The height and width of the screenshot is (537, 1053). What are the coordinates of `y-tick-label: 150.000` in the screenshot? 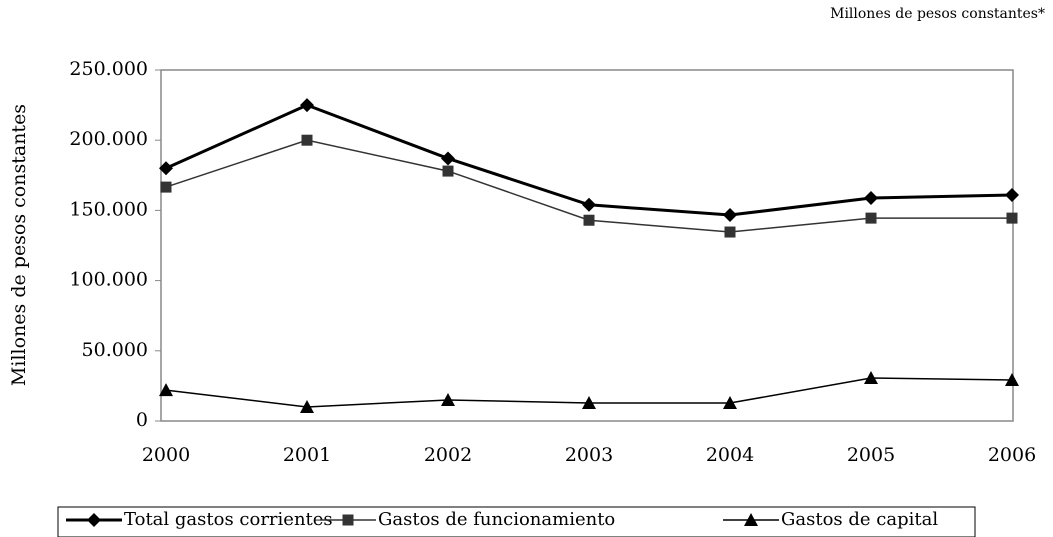 It's located at (108, 209).